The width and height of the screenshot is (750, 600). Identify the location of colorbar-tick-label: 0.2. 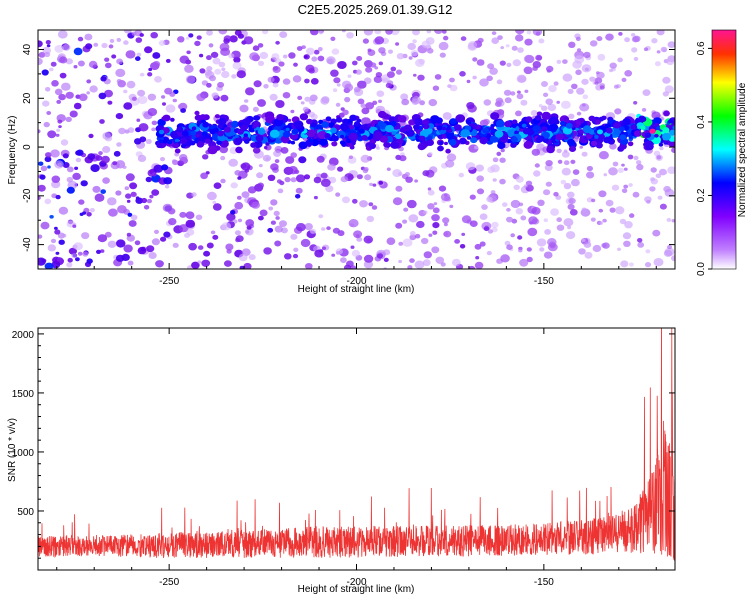
(701, 195).